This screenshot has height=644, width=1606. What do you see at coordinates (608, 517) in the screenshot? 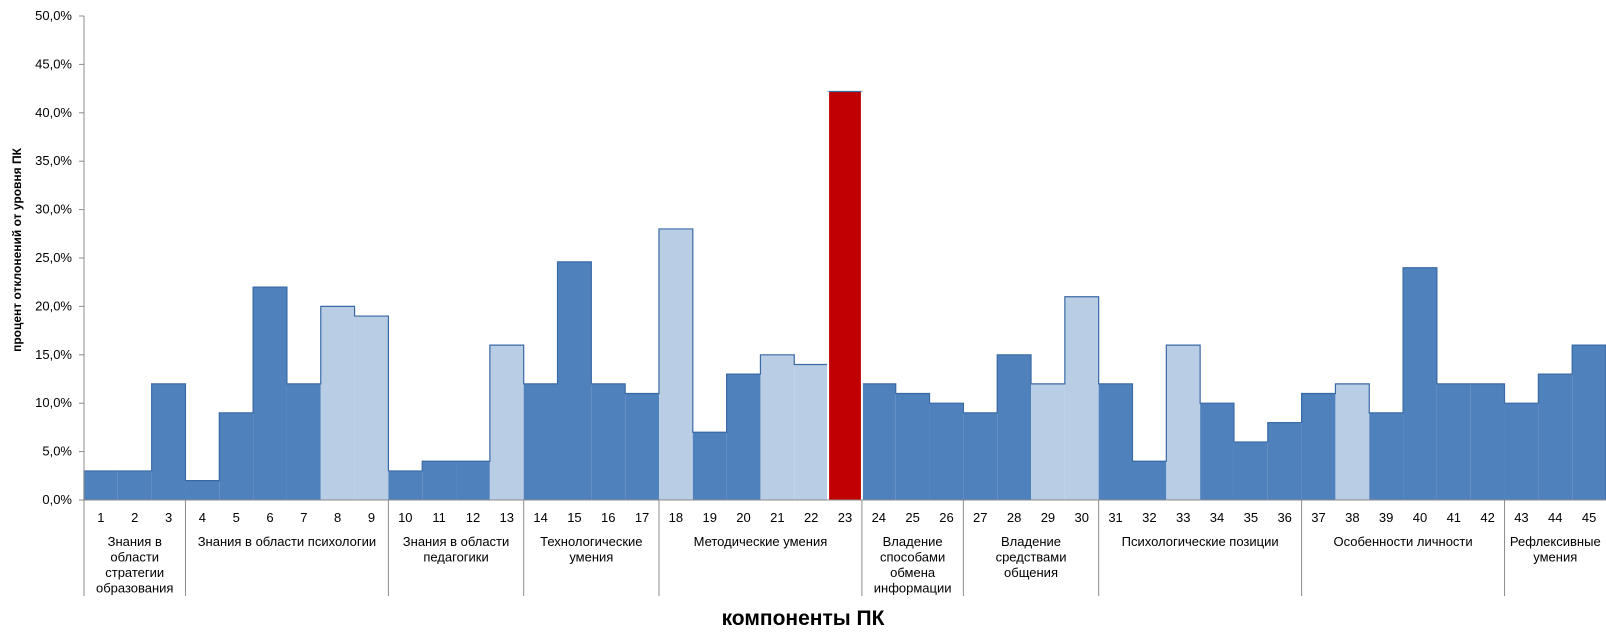
I see `x-tick-label: 16` at bounding box center [608, 517].